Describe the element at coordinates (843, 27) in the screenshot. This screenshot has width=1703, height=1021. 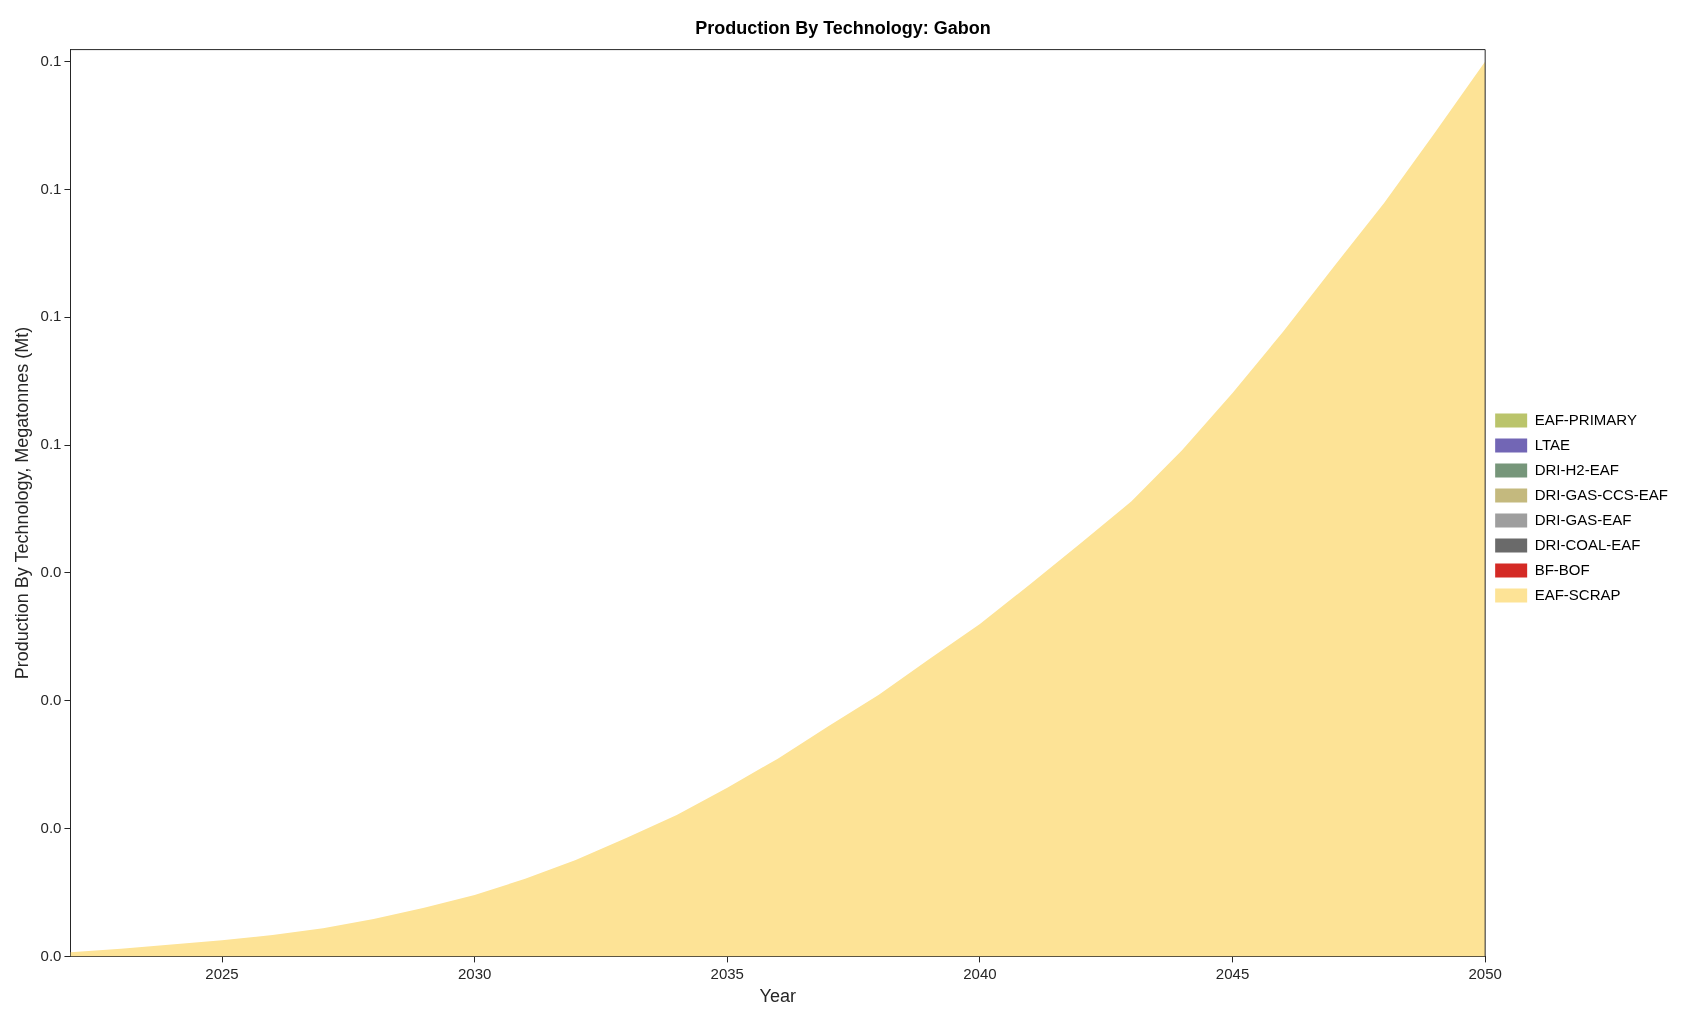
I see `chart-title: Production By Technology: Gabon` at that location.